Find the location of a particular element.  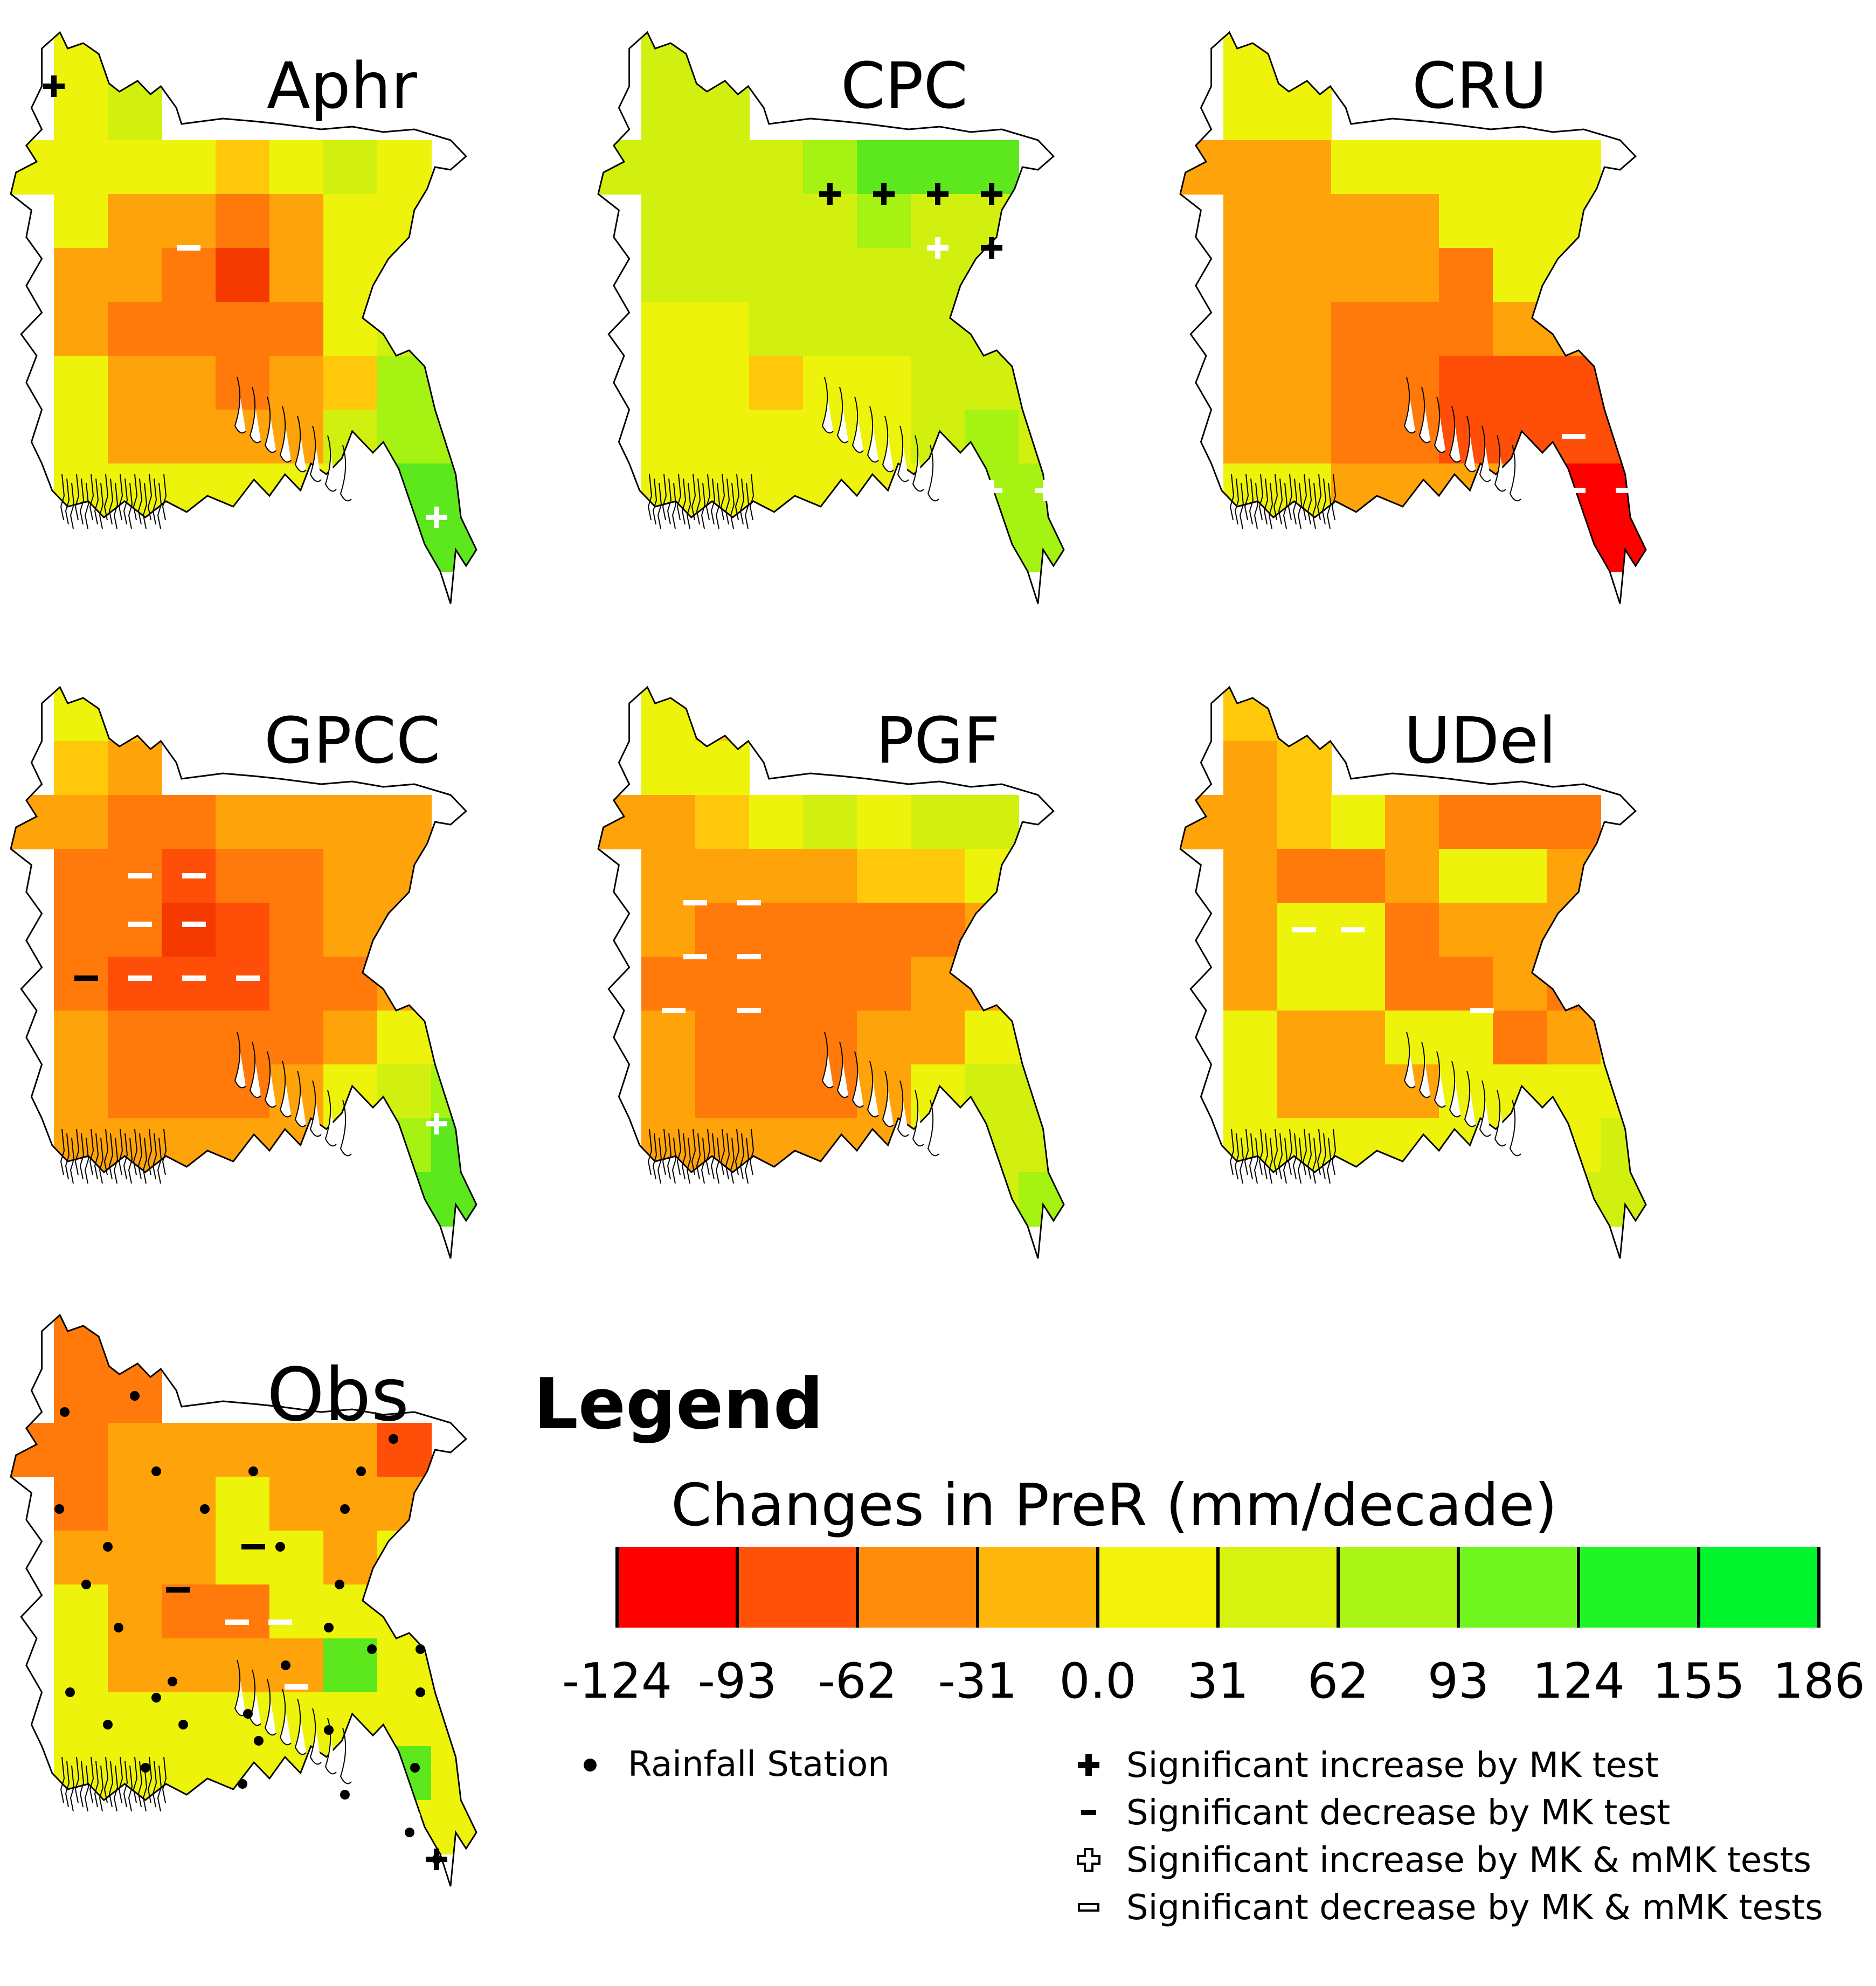

color-scale-tick-label: 93 is located at coordinates (1459, 1681).